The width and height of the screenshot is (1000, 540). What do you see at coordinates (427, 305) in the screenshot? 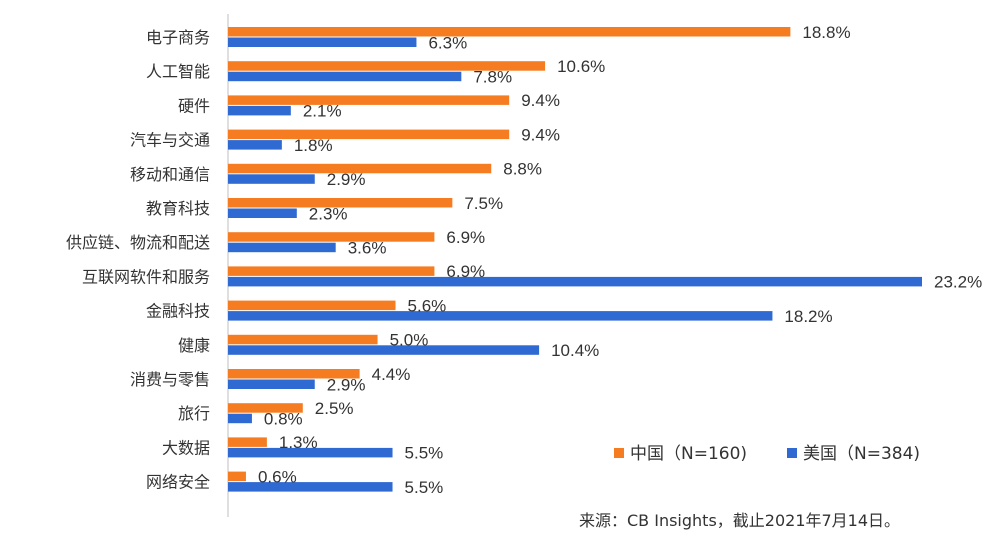
I see `value-label-china: 5.6%` at bounding box center [427, 305].